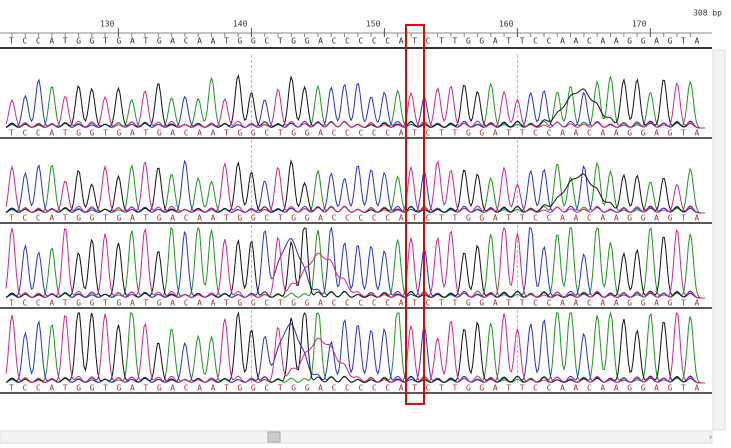  What do you see at coordinates (356, 437) in the screenshot?
I see `horizontal-scrollbar` at bounding box center [356, 437].